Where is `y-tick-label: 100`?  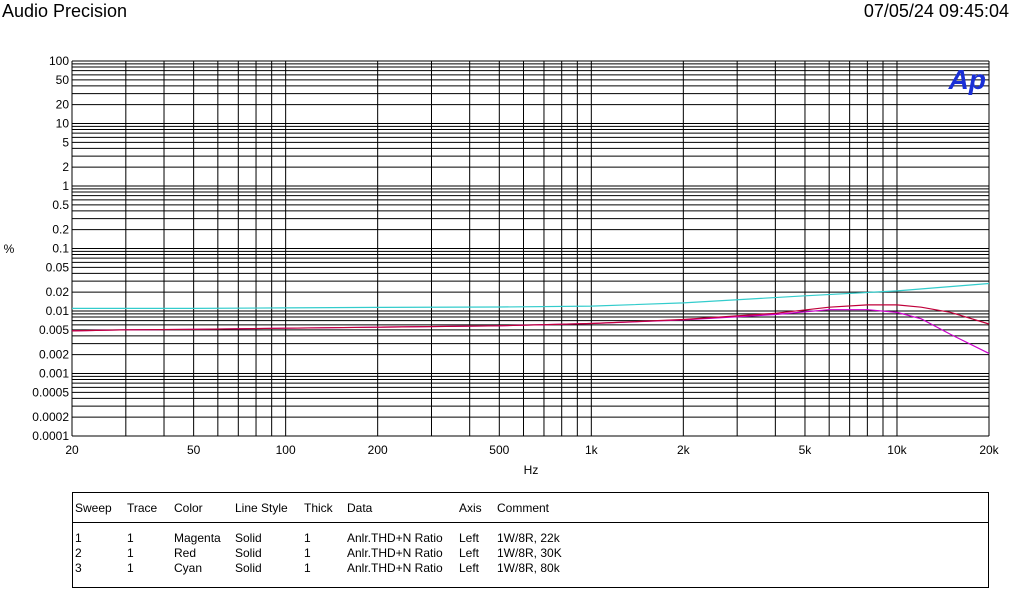
y-tick-label: 100 is located at coordinates (59, 61).